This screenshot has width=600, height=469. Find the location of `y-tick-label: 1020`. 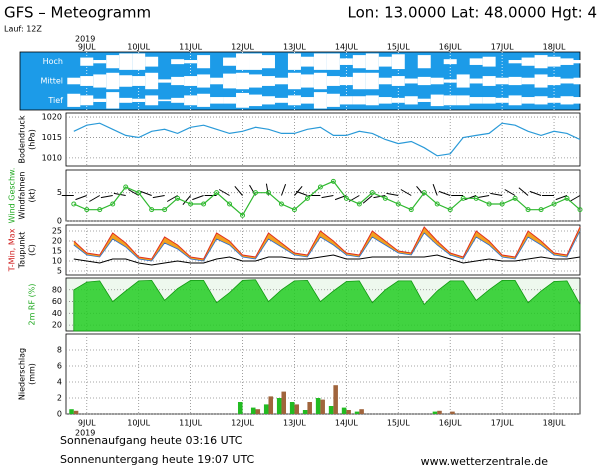

y-tick-label: 1020 is located at coordinates (52, 117).